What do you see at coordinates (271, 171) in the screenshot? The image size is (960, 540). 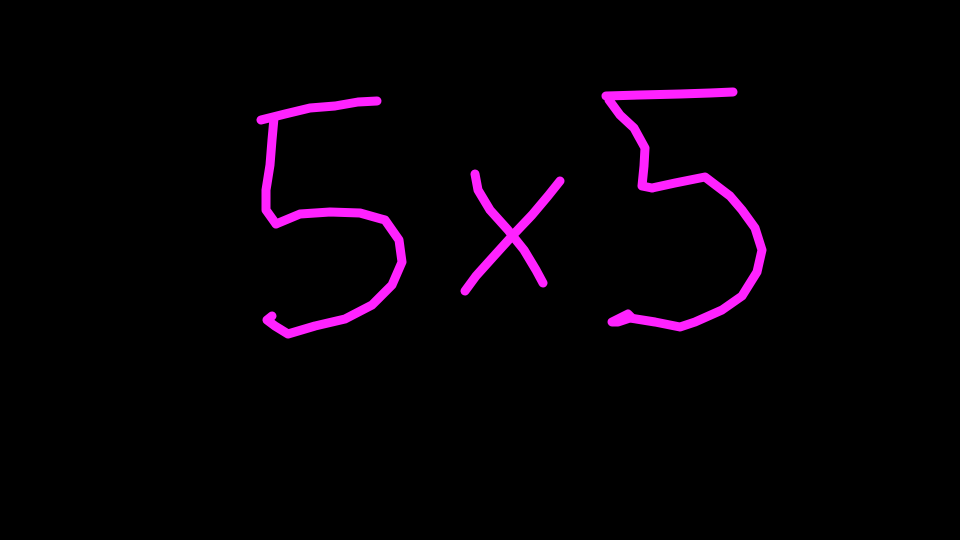 I see `five-left-stem-stroke` at bounding box center [271, 171].